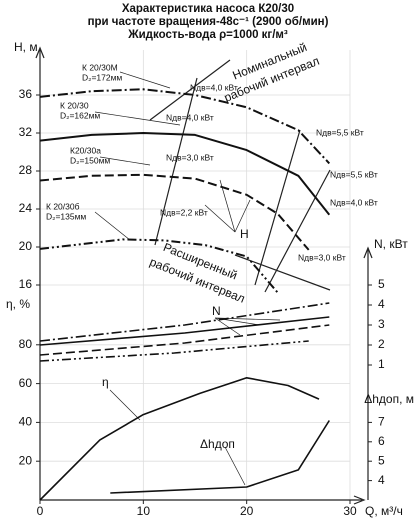 This screenshot has height=520, width=416. Describe the element at coordinates (63, 206) in the screenshot. I see `annotation: К 20/30б` at that location.